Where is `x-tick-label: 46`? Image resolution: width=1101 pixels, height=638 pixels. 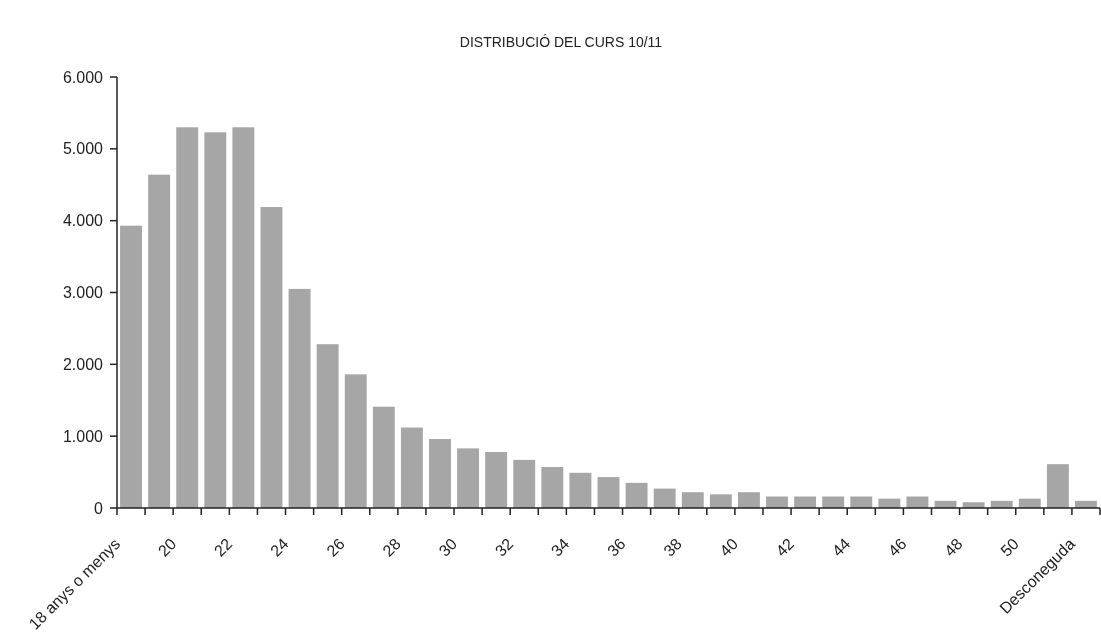
x-tick-label: 46 is located at coordinates (897, 547).